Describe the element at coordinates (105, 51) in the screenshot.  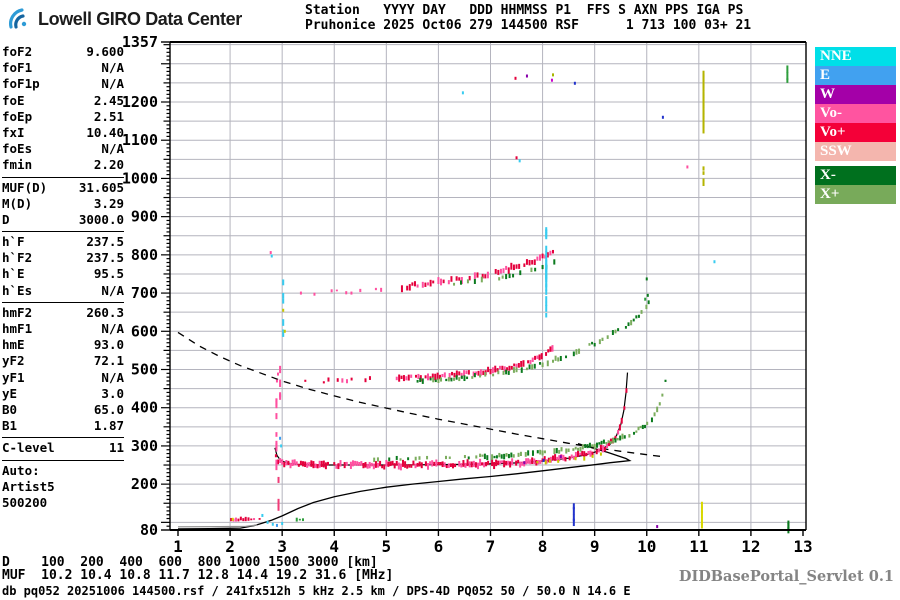
I see `param-value: 9.600` at that location.